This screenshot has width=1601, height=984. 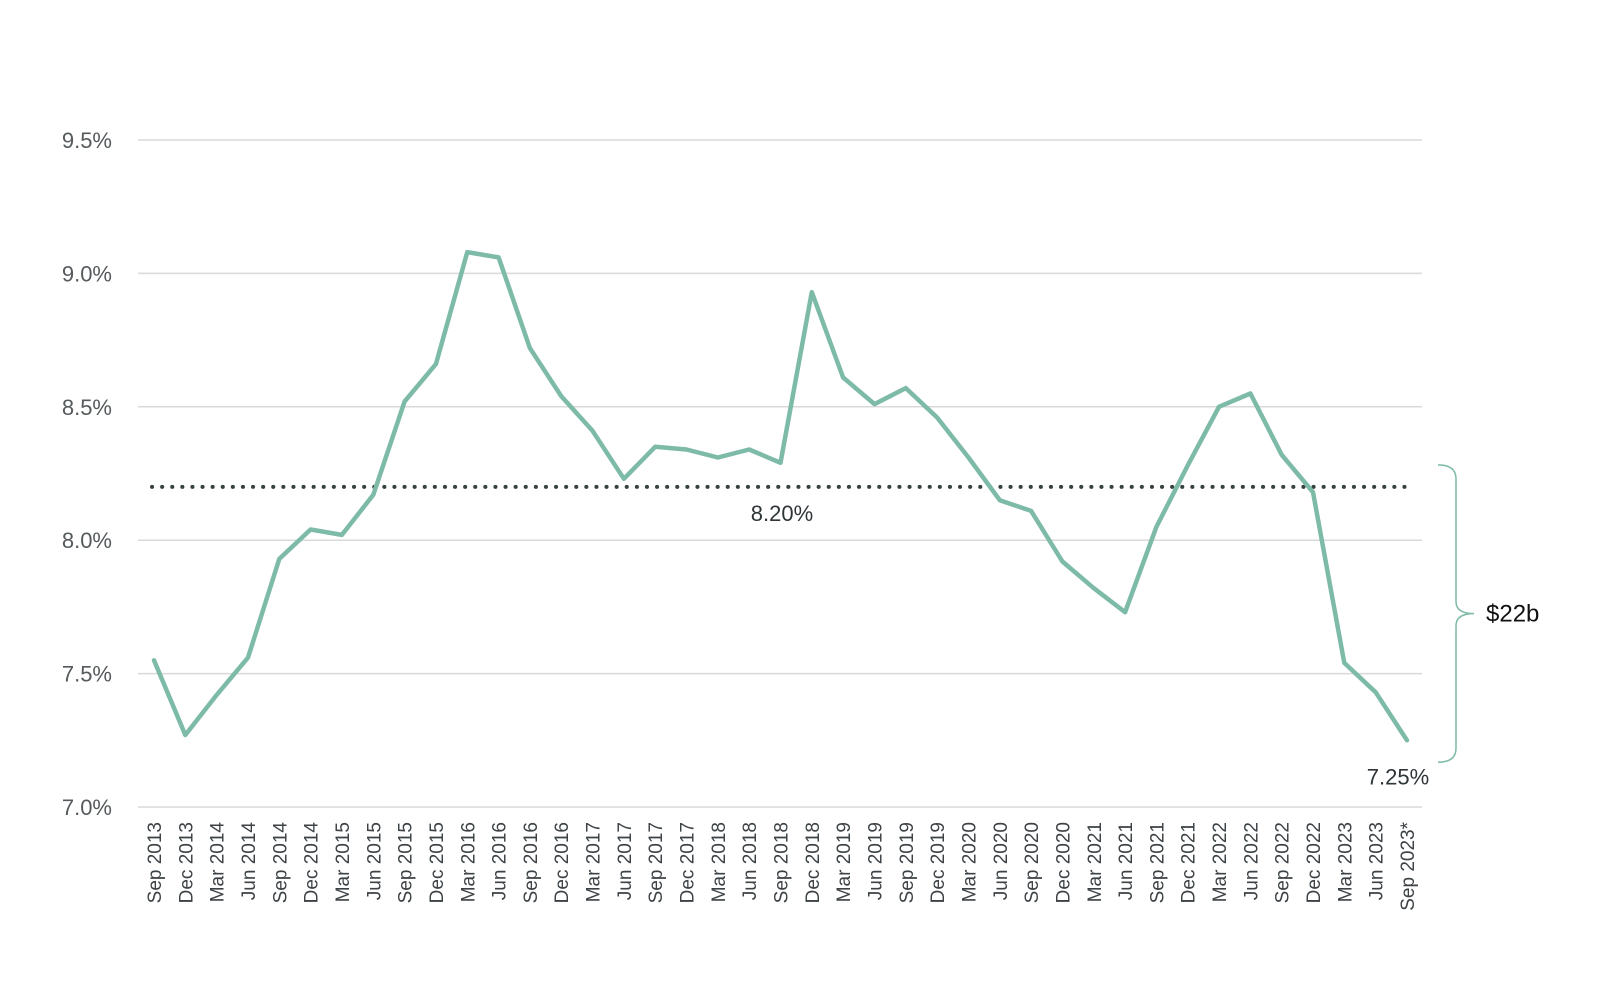 What do you see at coordinates (531, 862) in the screenshot?
I see `x-tick-label: Sep 2016` at bounding box center [531, 862].